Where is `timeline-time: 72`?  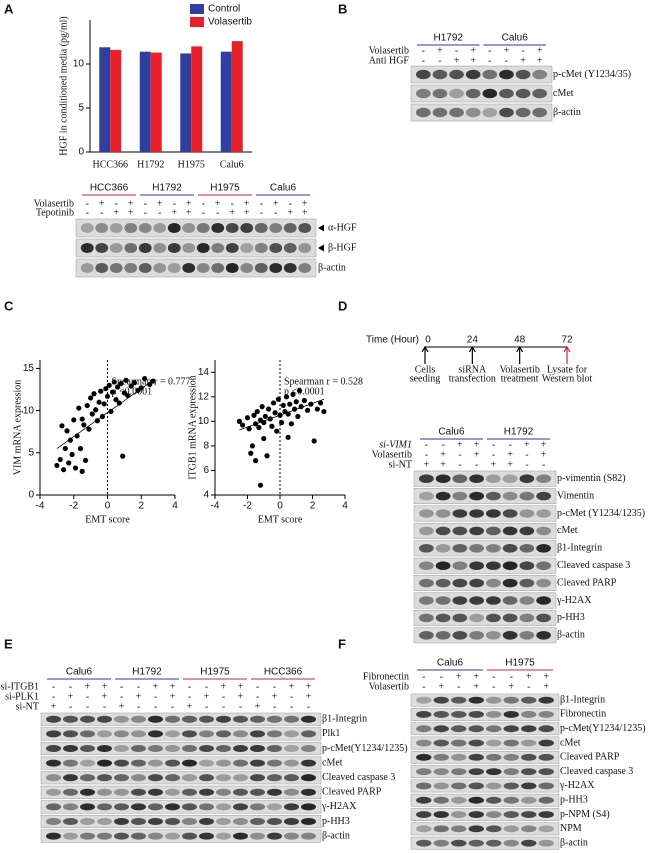 timeline-time: 72 is located at coordinates (567, 340).